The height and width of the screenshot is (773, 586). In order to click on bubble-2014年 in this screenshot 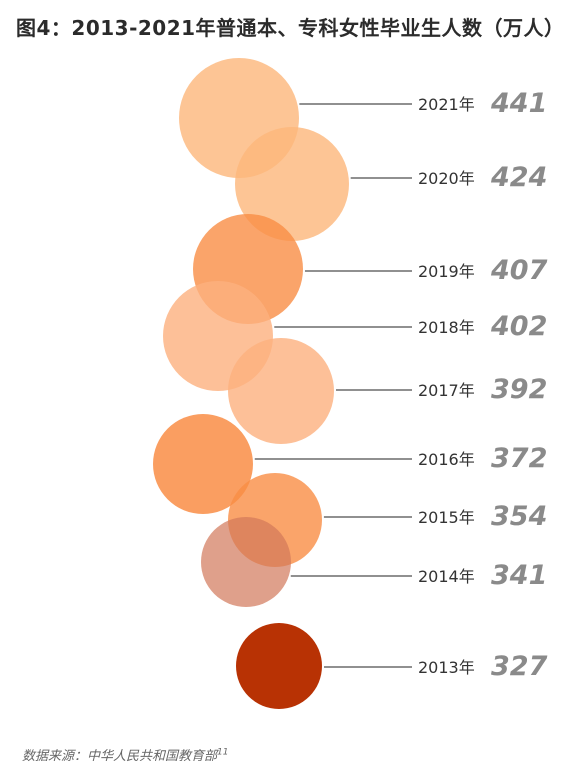, I will do `click(246, 562)`.